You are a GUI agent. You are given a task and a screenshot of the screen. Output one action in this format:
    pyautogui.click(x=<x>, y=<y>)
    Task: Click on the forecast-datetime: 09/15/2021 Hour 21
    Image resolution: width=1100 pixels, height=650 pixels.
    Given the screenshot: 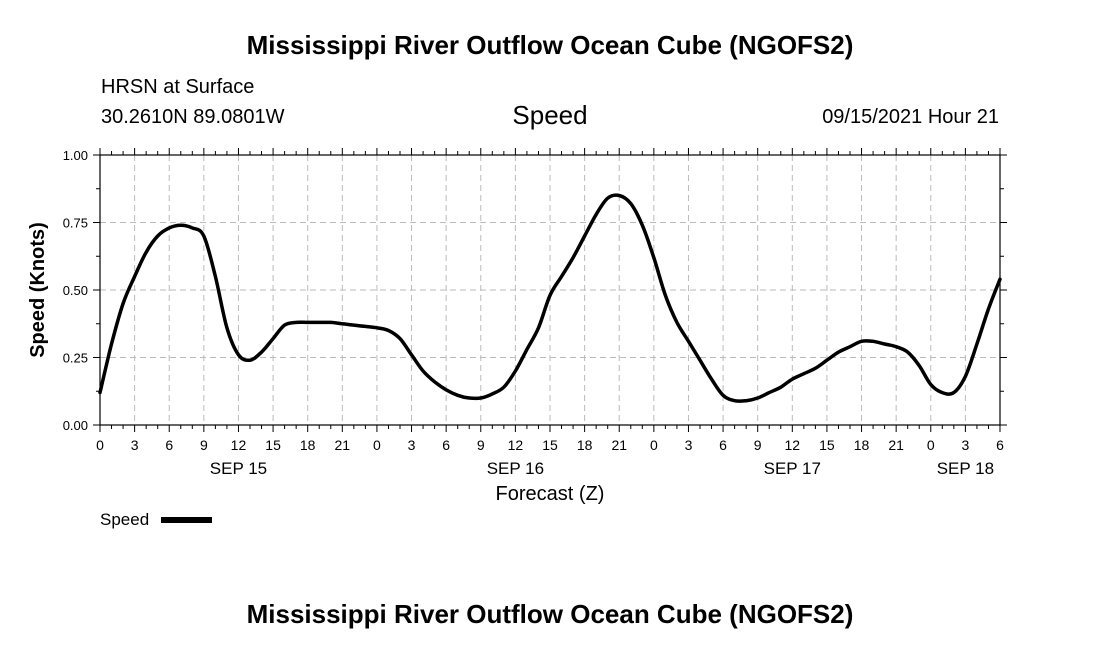 What is the action you would take?
    pyautogui.click(x=910, y=117)
    